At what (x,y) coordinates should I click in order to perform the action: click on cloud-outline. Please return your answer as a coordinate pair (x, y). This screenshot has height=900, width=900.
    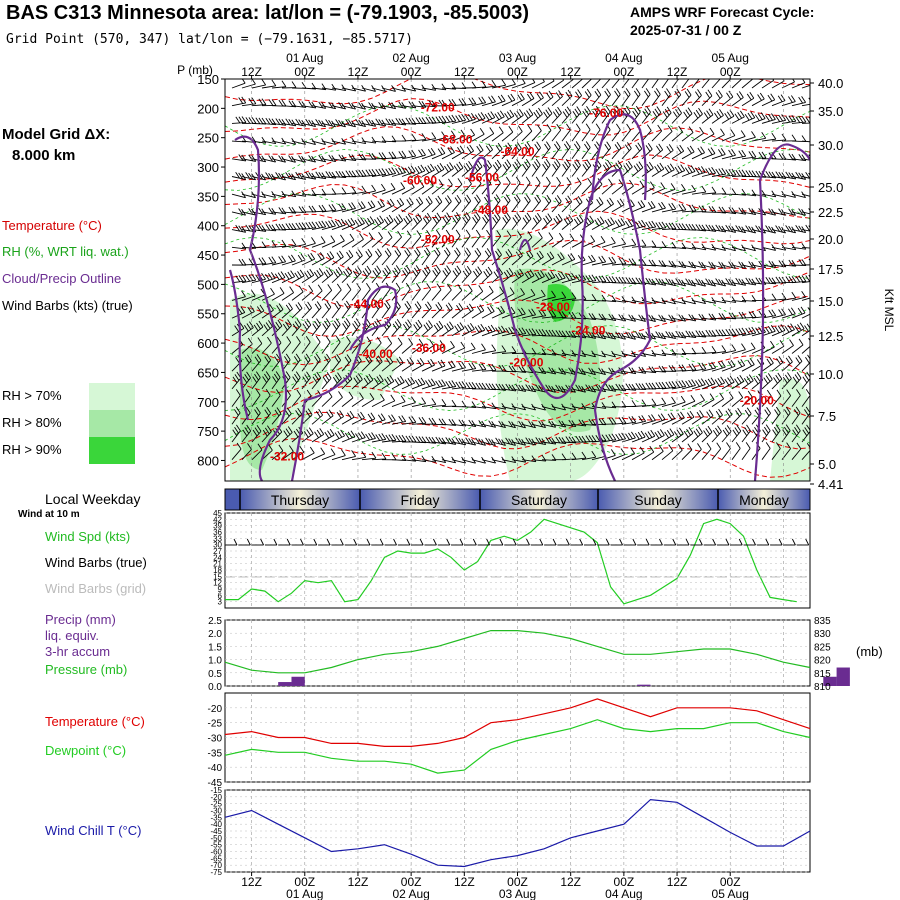
    Looking at the image, I should click on (239, 345).